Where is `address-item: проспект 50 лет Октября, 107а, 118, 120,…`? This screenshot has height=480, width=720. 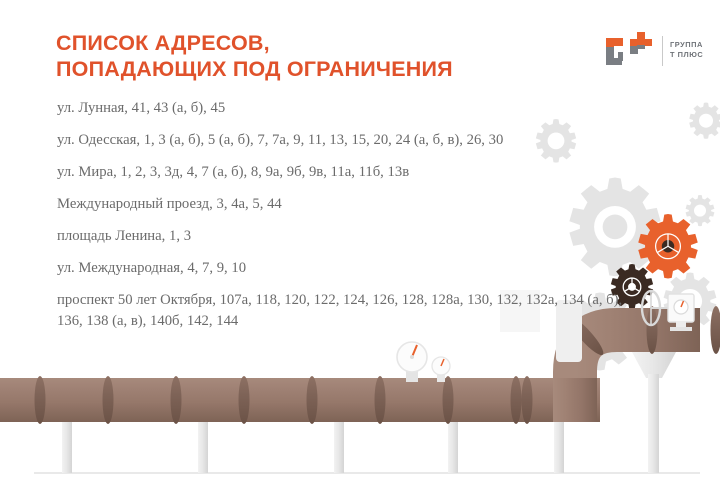
address-item: проспект 50 лет Октября, 107а, 118, 120,… is located at coordinates (340, 310).